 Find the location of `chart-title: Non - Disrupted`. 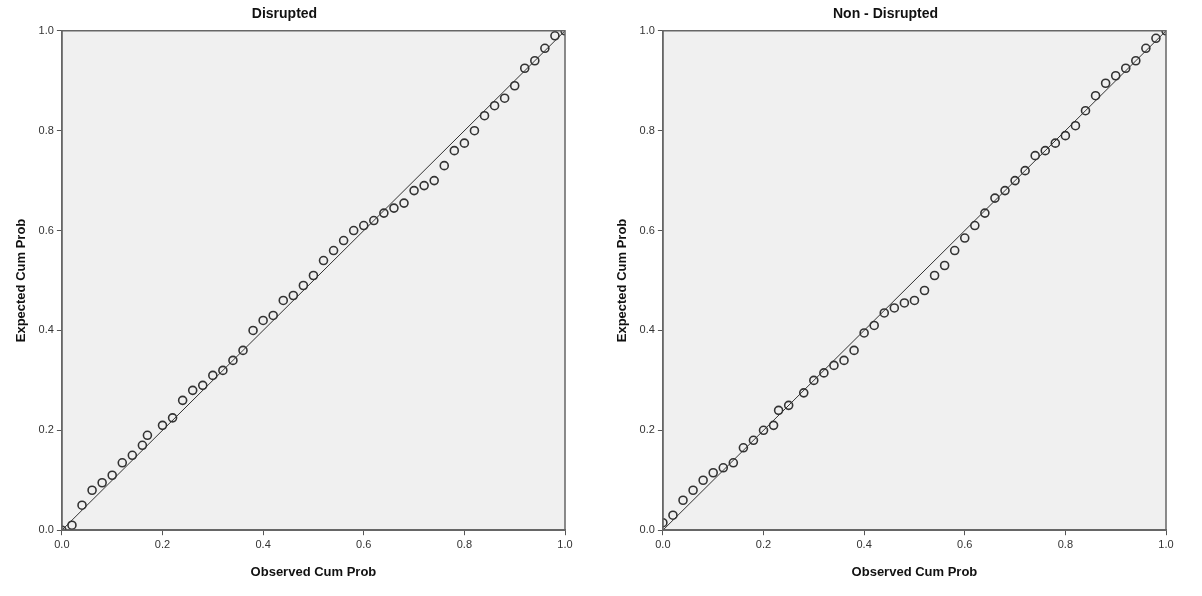

chart-title: Non - Disrupted is located at coordinates (885, 13).